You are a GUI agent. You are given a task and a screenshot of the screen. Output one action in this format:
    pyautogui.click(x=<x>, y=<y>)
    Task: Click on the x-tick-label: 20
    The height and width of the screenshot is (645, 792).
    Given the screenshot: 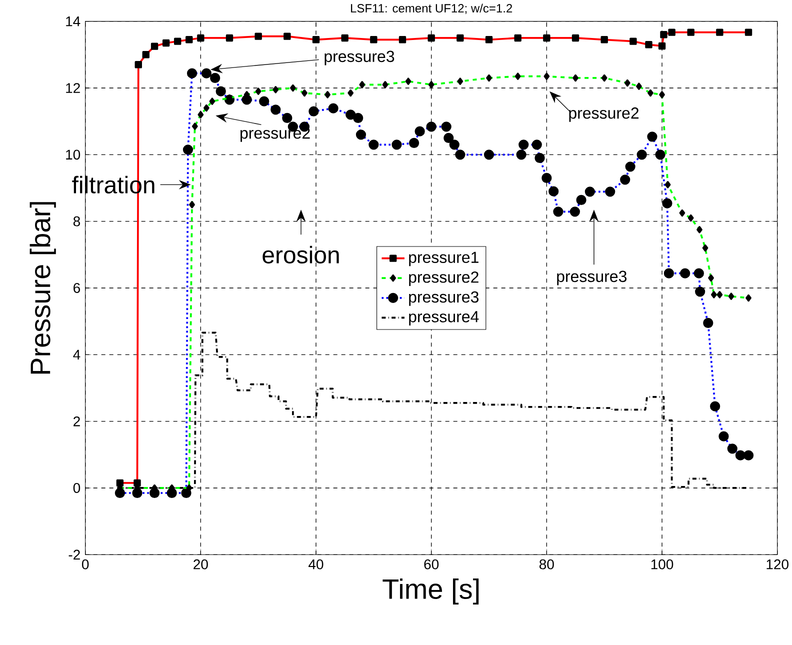 What is the action you would take?
    pyautogui.click(x=201, y=564)
    